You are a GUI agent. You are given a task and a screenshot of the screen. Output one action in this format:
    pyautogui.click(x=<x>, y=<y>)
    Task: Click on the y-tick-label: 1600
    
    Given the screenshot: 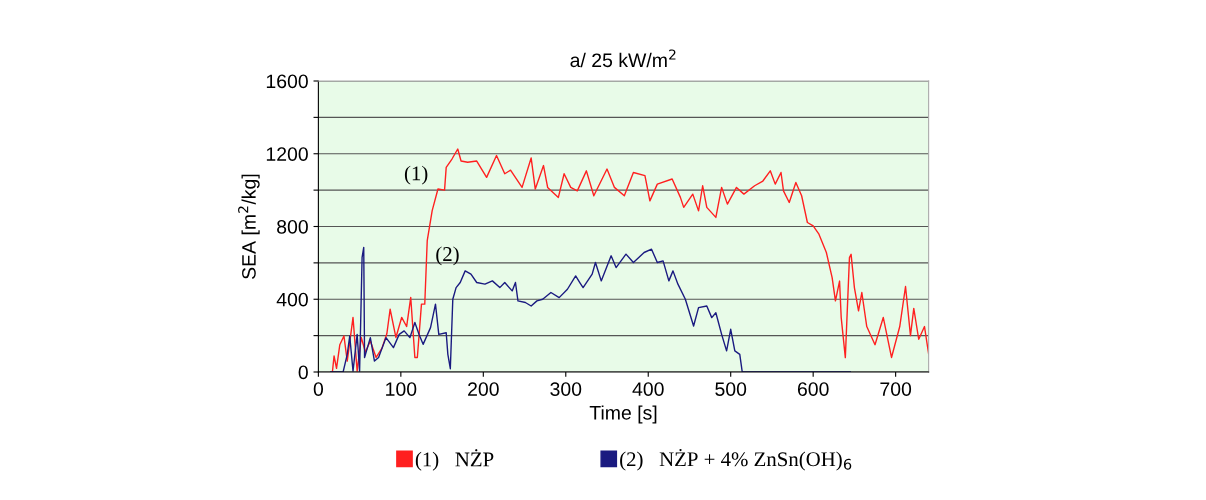 What is the action you would take?
    pyautogui.click(x=287, y=81)
    